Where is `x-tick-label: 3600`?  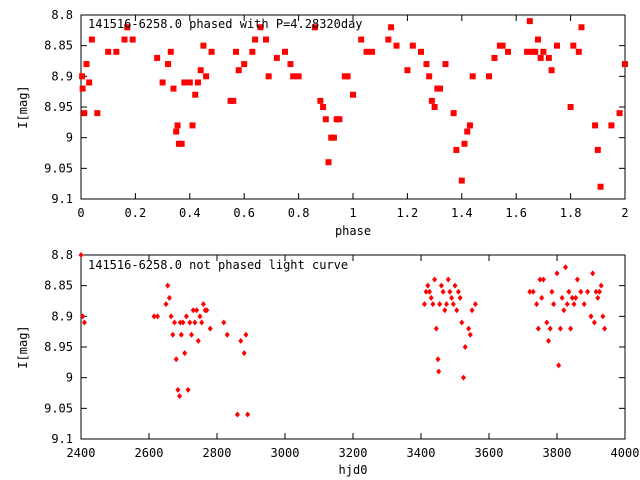
x-tick-label: 3600 is located at coordinates (489, 453).